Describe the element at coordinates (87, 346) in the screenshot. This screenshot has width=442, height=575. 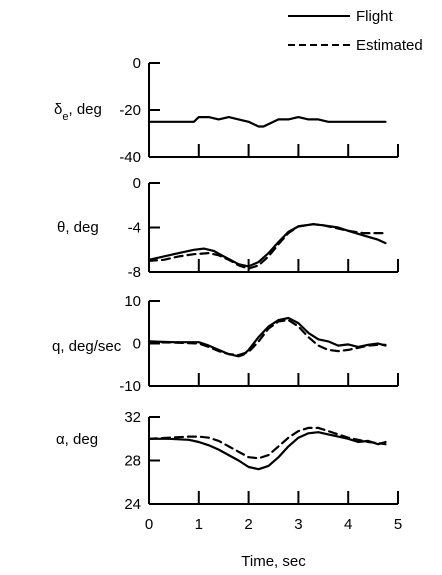
I see `y-axis-label: q, deg/sec` at that location.